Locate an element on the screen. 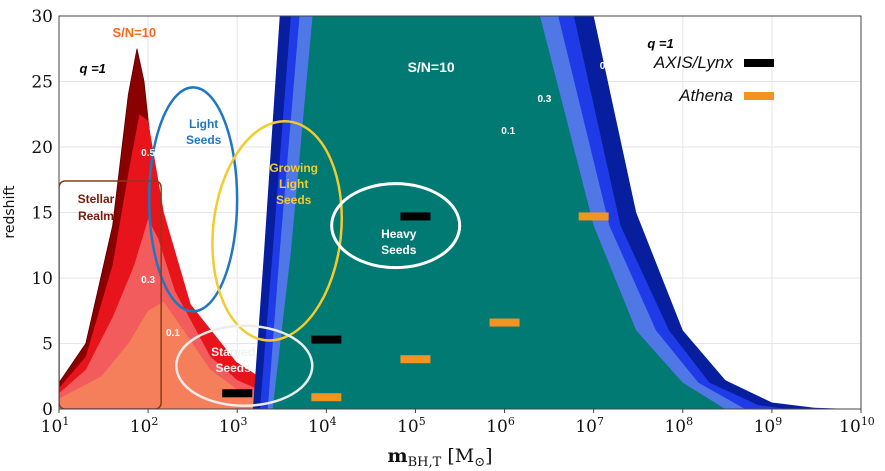  y-tick-label: 30 is located at coordinates (42, 17).